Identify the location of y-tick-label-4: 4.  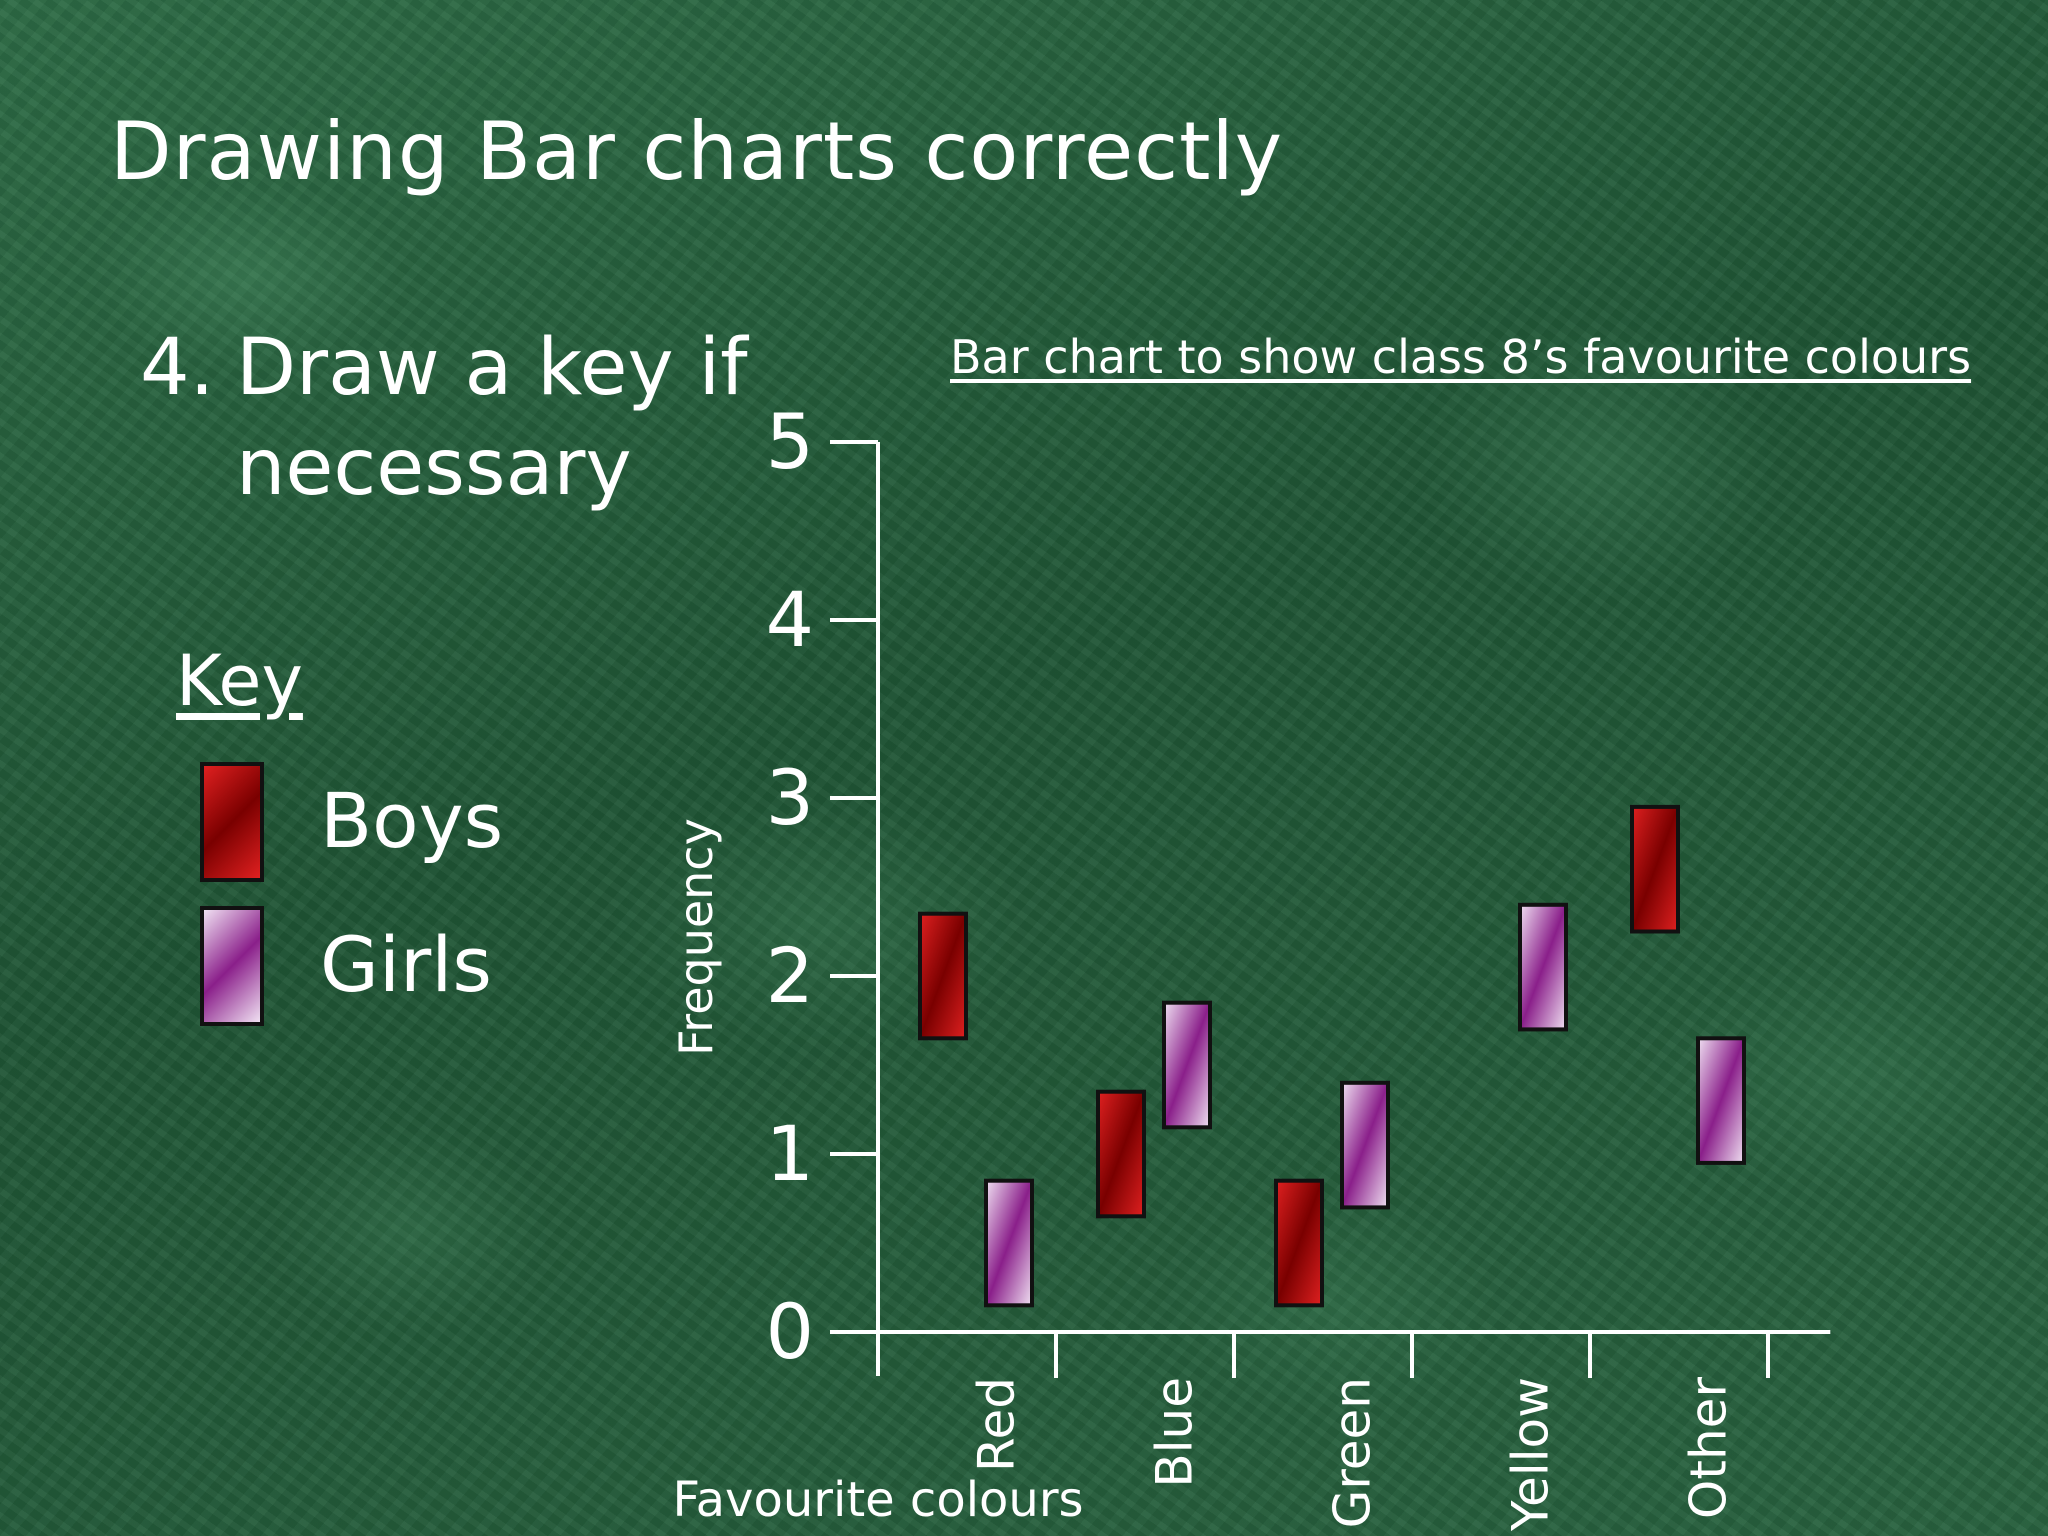
(790, 619).